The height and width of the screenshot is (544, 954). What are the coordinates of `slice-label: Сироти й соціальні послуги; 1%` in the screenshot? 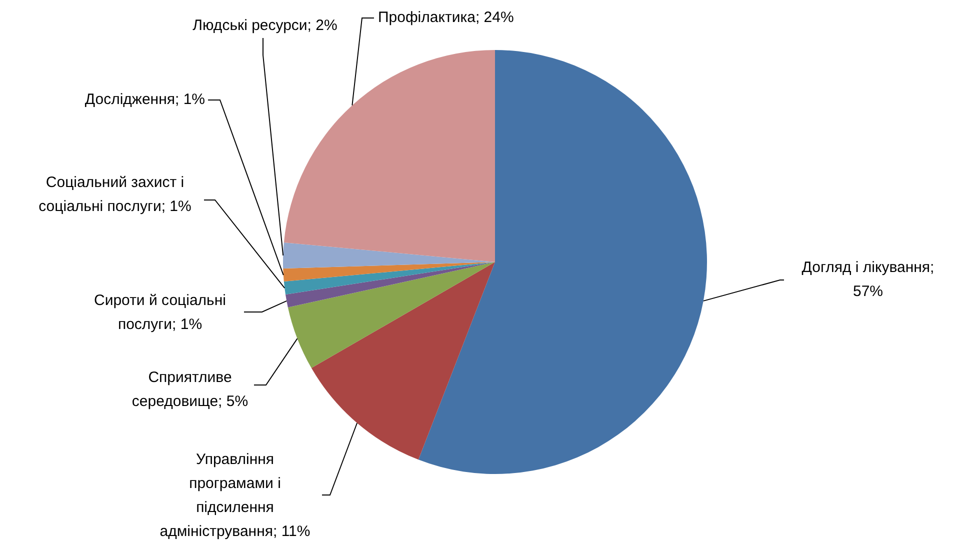 It's located at (160, 312).